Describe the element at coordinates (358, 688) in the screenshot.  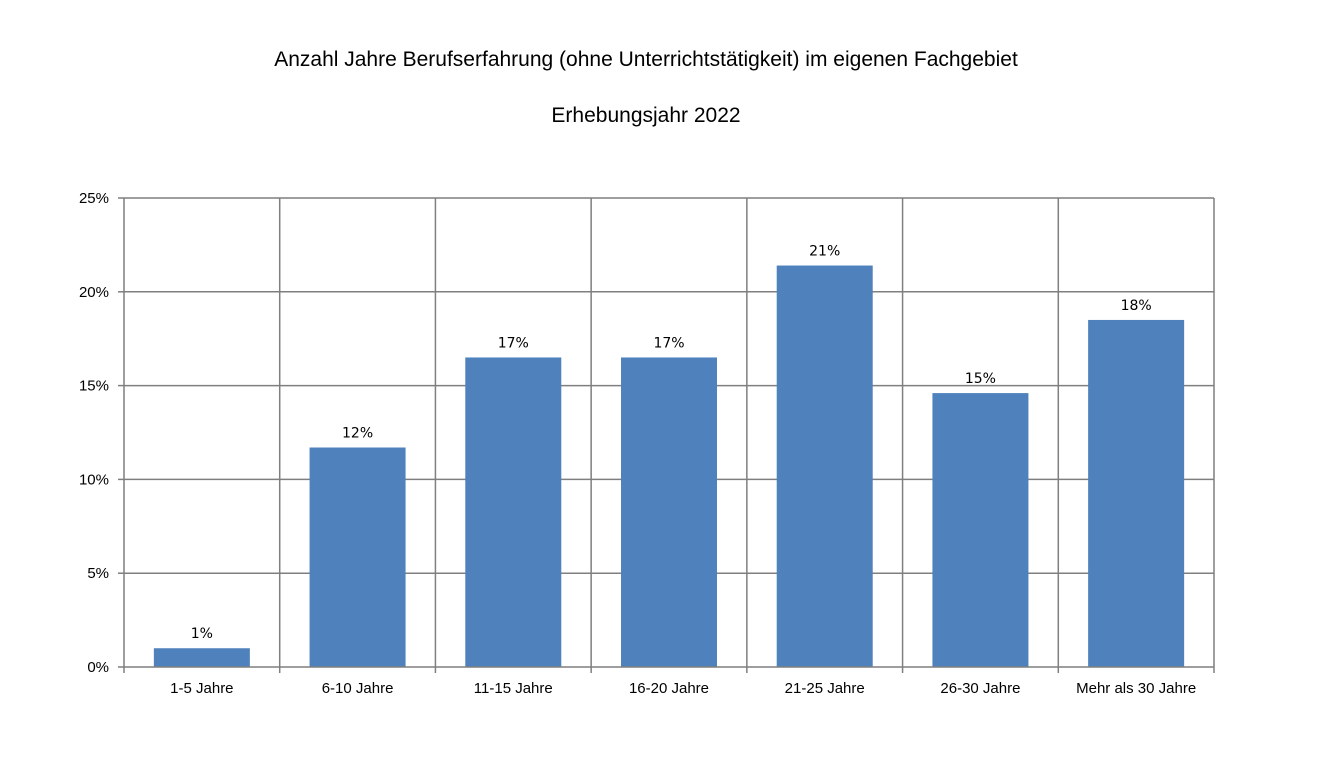
I see `x-tick-label: 6-10 Jahre` at that location.